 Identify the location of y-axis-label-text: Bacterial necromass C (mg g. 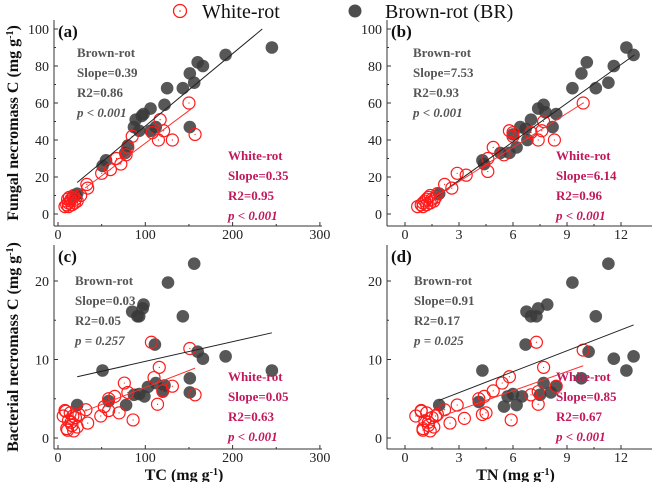
(13, 354).